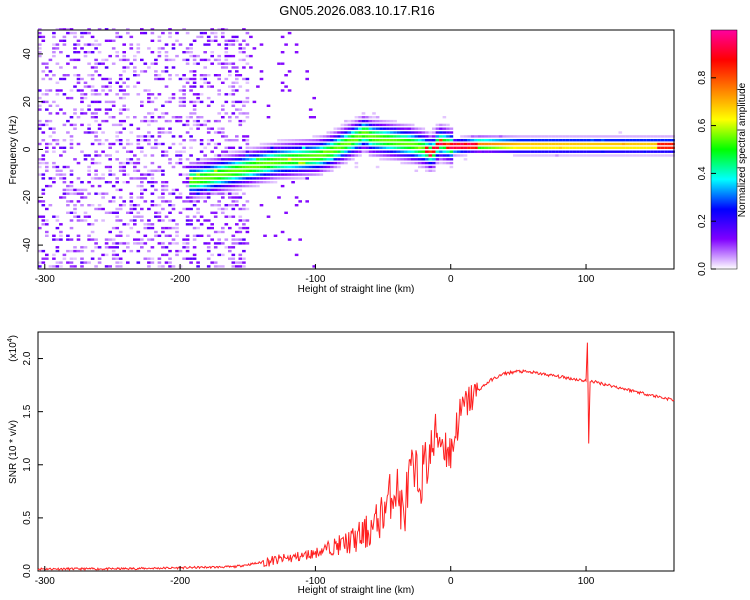 The height and width of the screenshot is (600, 750). What do you see at coordinates (180, 581) in the screenshot?
I see `x-tick-label: -200` at bounding box center [180, 581].